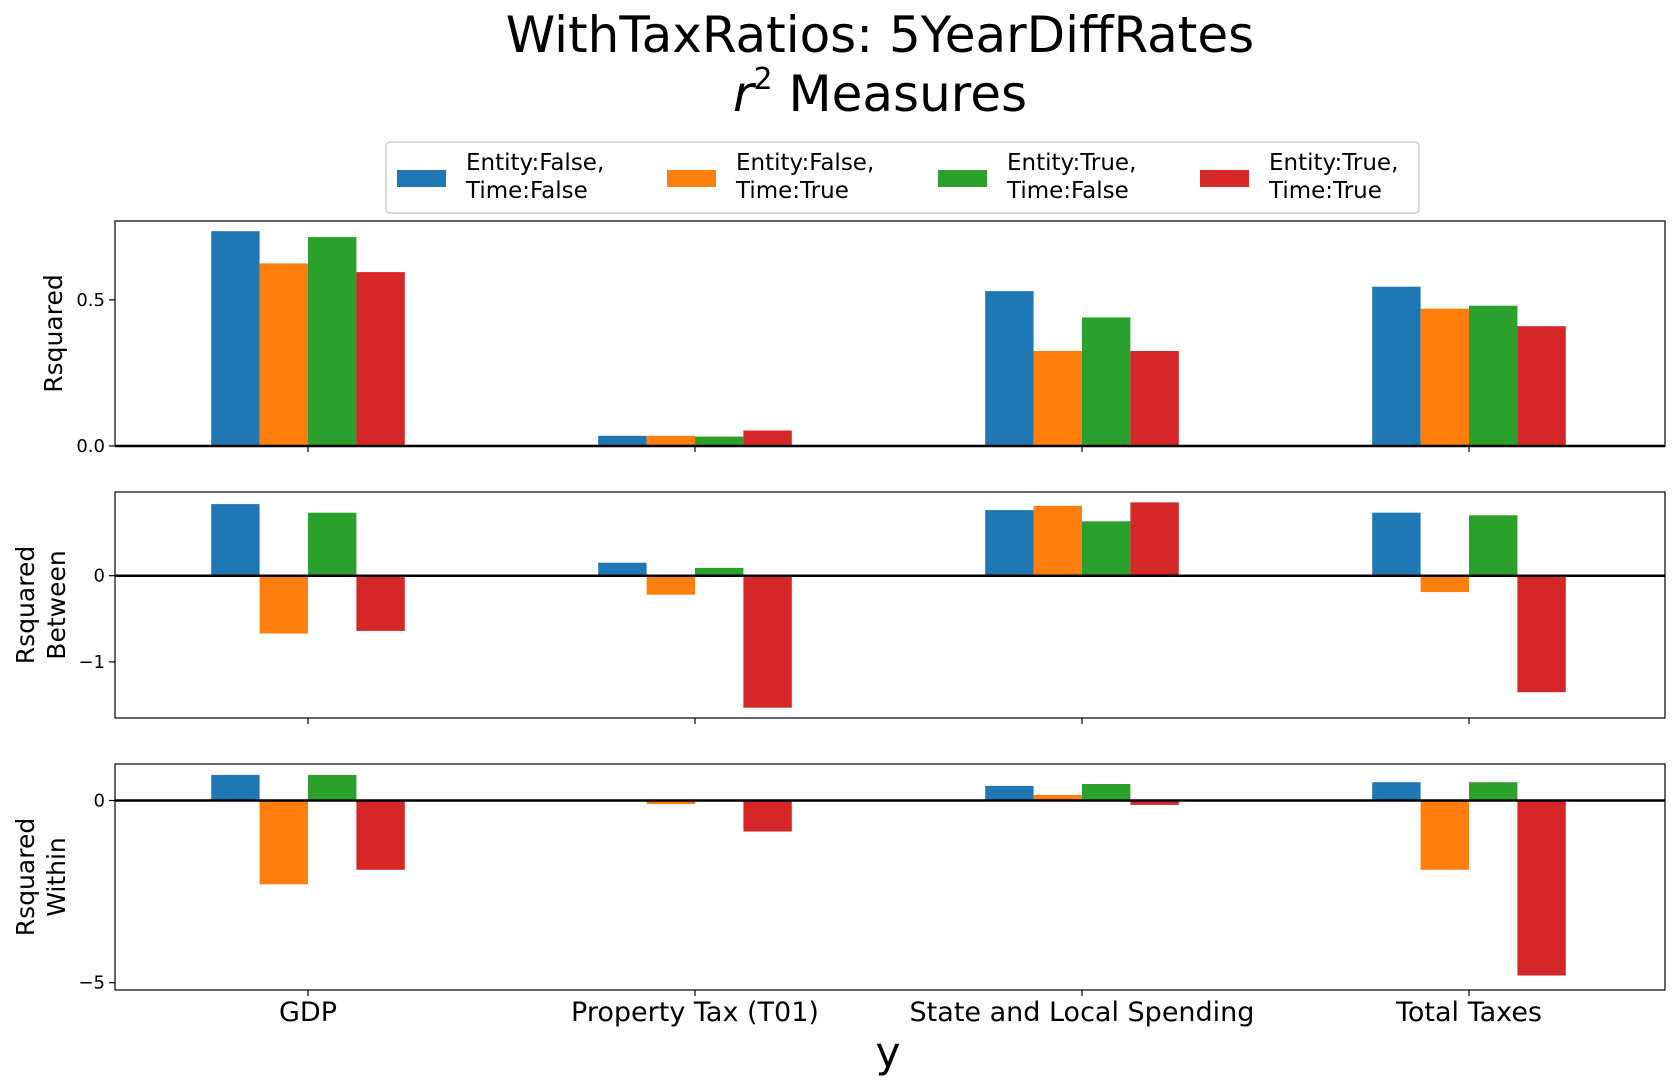 The height and width of the screenshot is (1086, 1674). Describe the element at coordinates (1037, 177) in the screenshot. I see `legend-entry-et-tf: Entity:True, Time:False` at that location.